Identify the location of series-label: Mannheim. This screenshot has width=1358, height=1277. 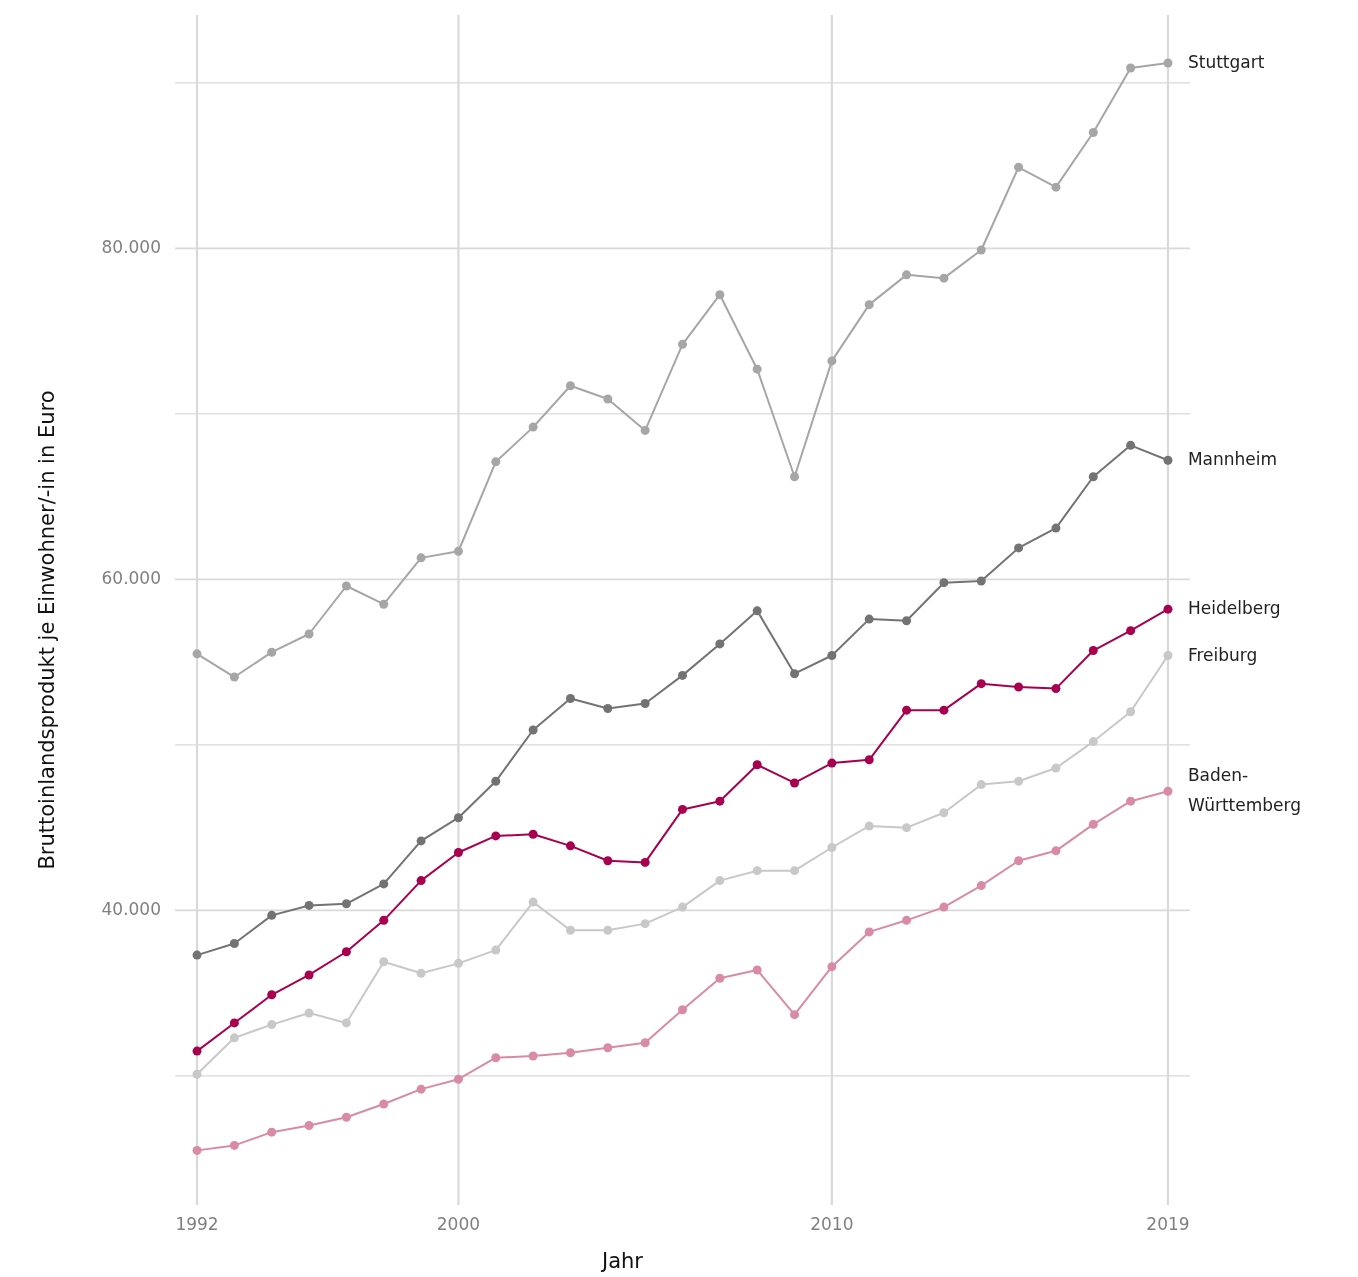
(1232, 459).